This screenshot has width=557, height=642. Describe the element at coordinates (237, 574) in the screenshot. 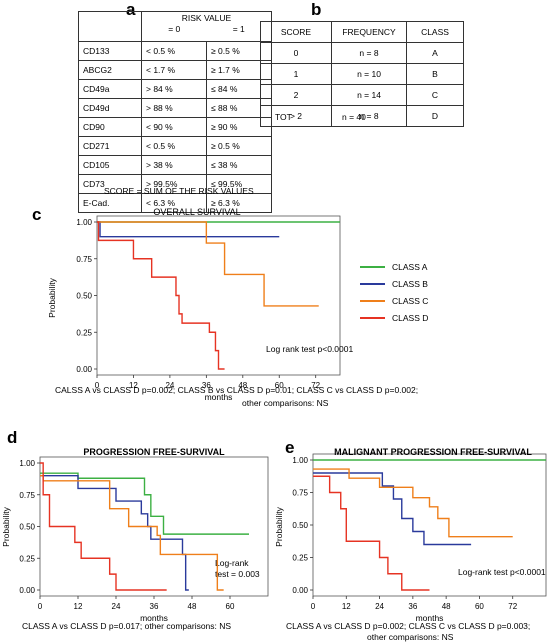

I see `log-rank-annotation: test = 0.003` at that location.